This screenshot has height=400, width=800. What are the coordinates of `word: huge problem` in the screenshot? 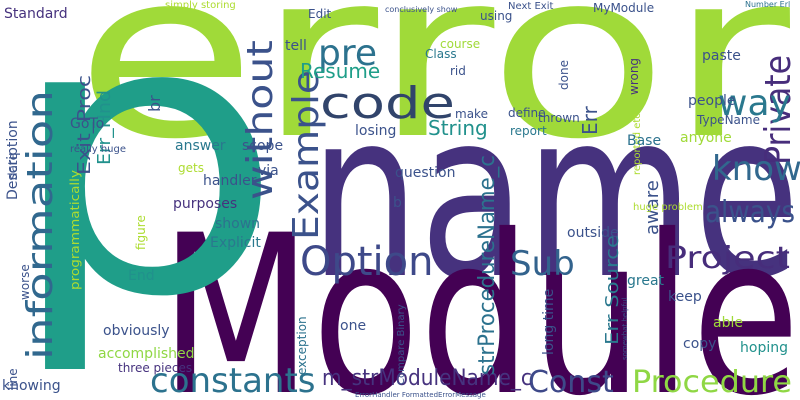 It's located at (668, 207).